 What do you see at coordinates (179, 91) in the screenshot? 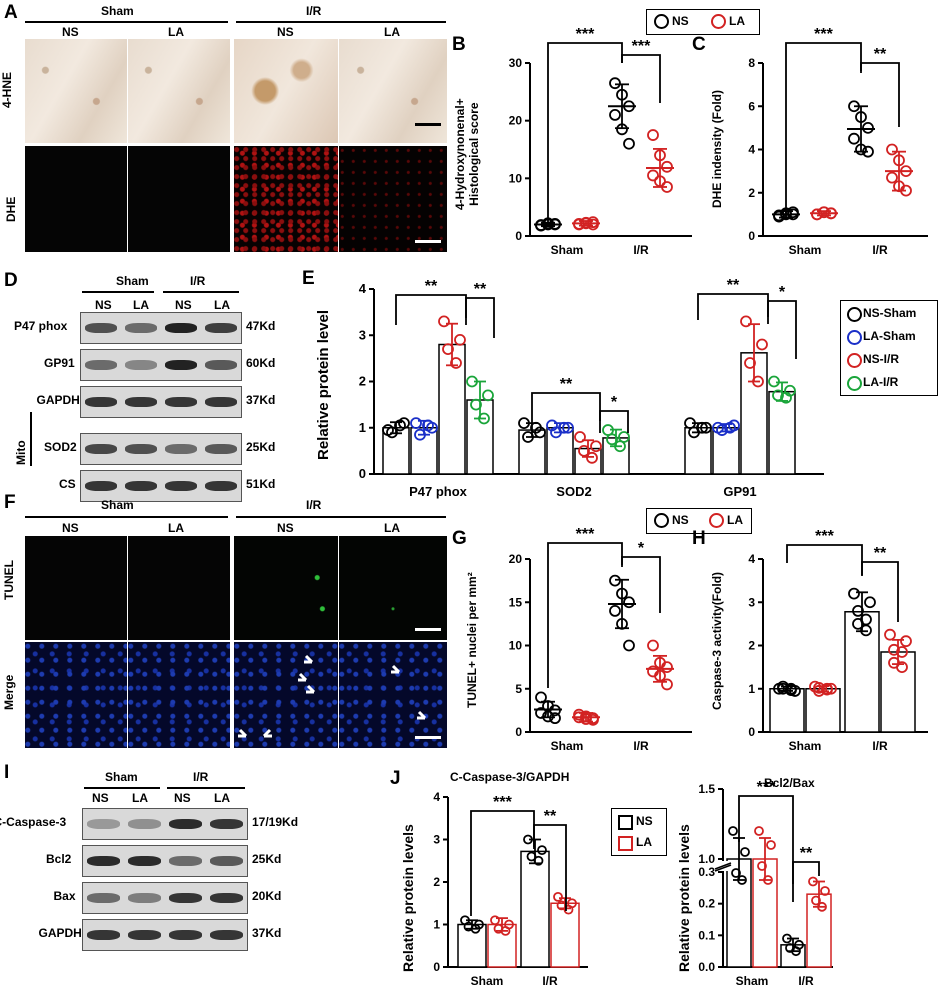
I see `micrograph-4hne-sham-la` at bounding box center [179, 91].